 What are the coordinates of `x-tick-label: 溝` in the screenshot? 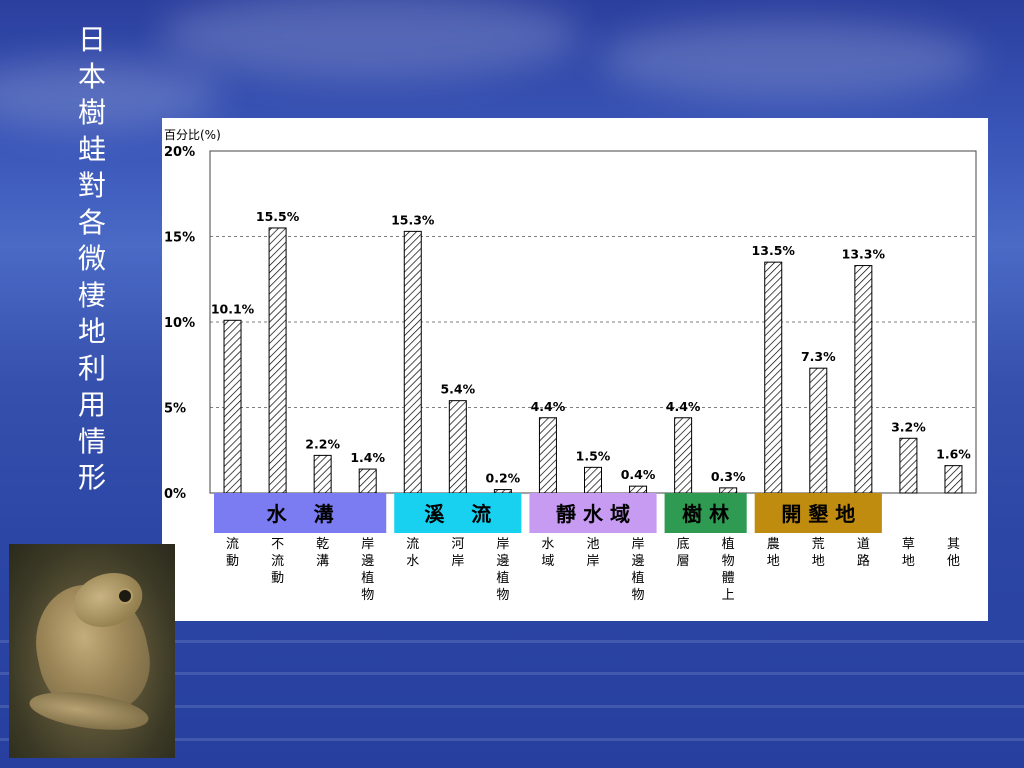 It's located at (322, 561).